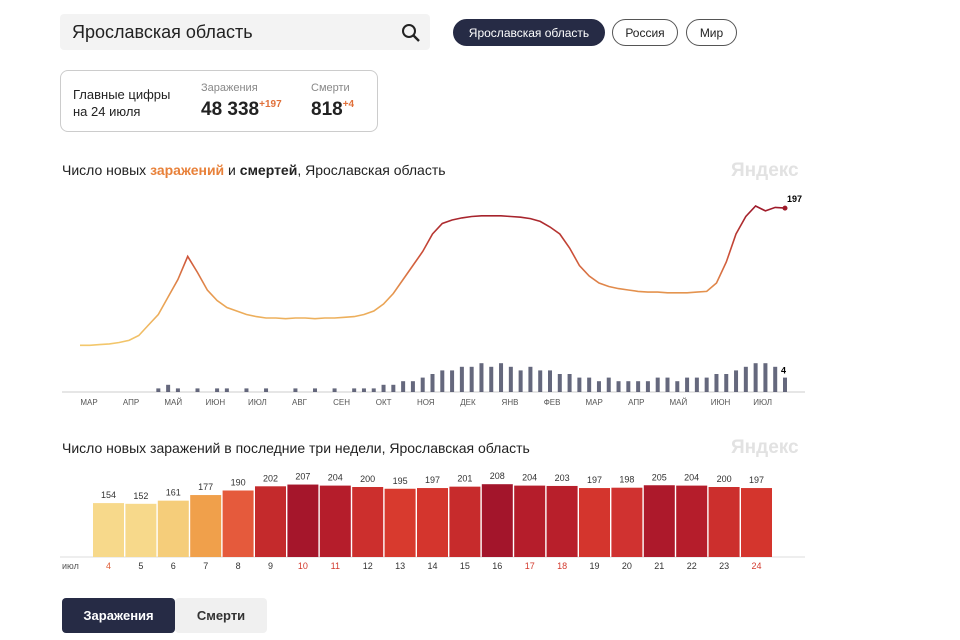  Describe the element at coordinates (341, 402) in the screenshot. I see `x-tick-label: СЕН` at that location.